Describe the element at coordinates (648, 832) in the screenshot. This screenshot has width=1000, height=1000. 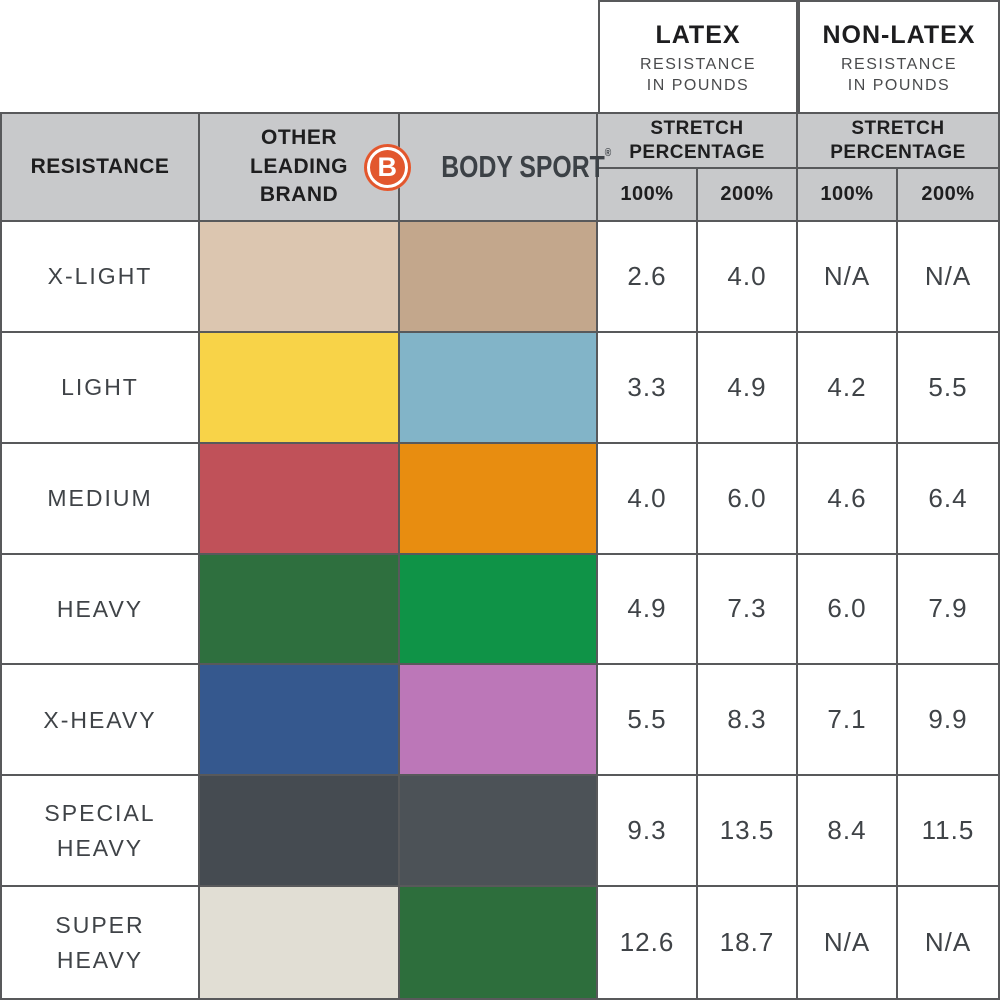
I see `latex-100-value: 9.3` at that location.